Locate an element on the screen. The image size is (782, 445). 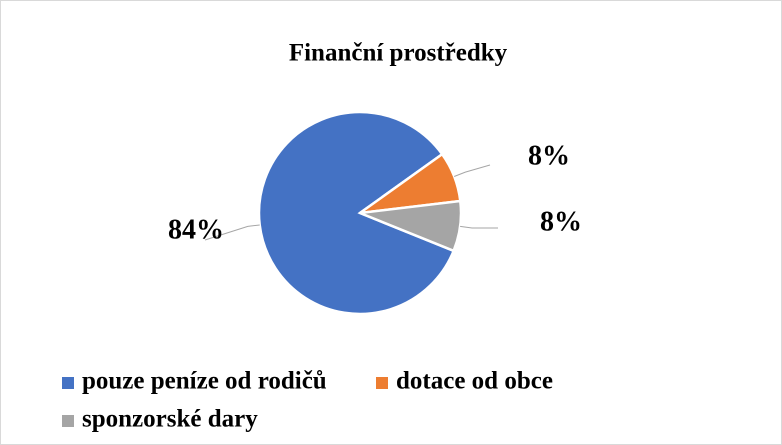
legend-label: pouze peníze od rodičů is located at coordinates (204, 381).